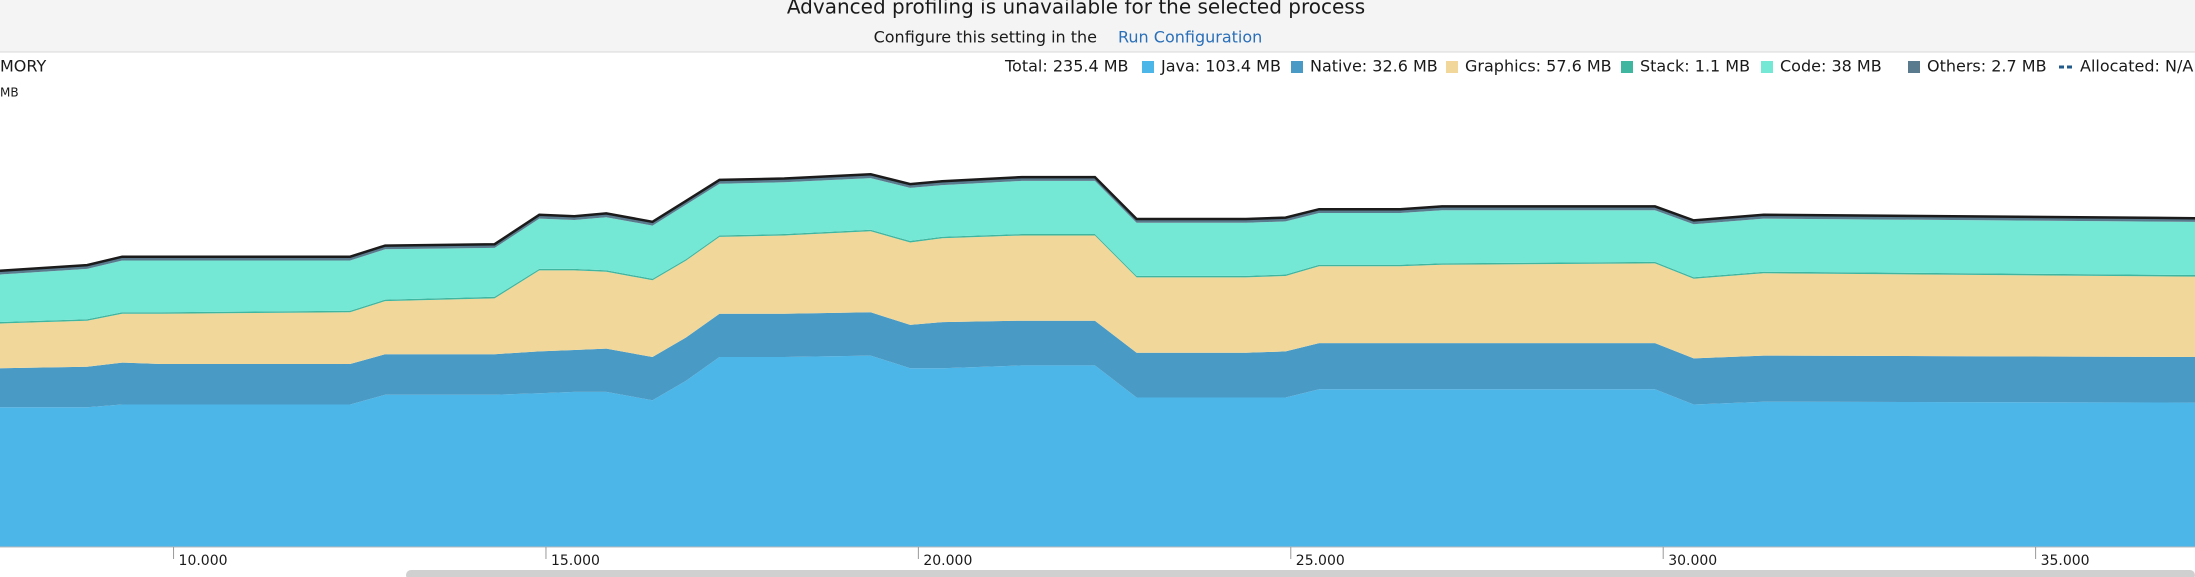  I want to click on legend-label: Native: 32.6 MB, so click(1374, 66).